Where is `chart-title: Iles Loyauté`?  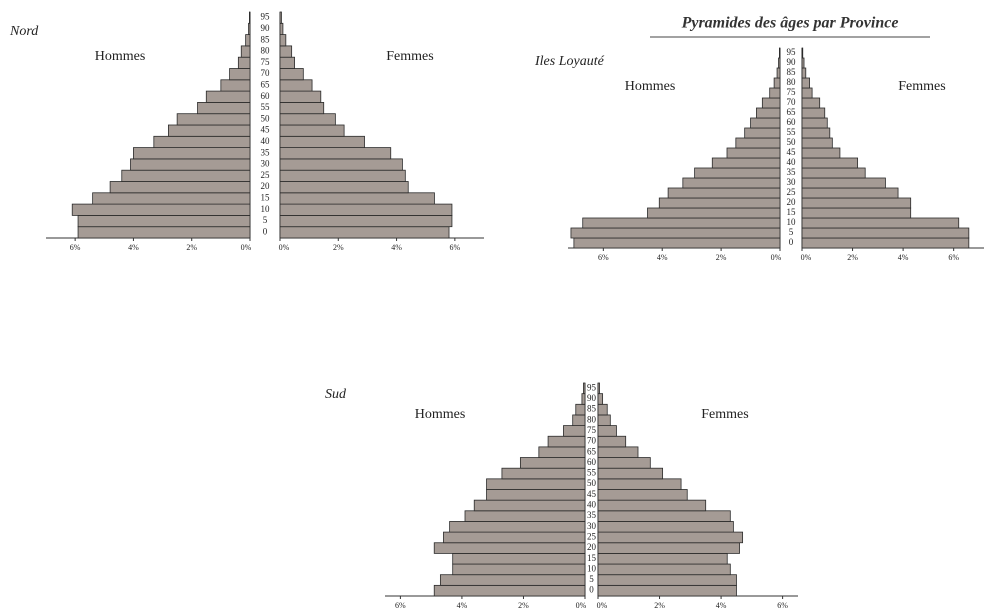
chart-title: Iles Loyauté is located at coordinates (569, 61).